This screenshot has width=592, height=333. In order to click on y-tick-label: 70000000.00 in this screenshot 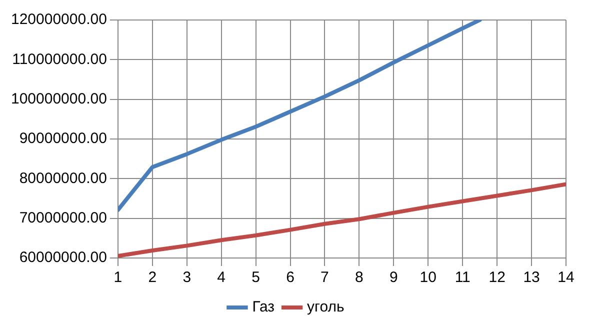, I will do `click(63, 217)`.